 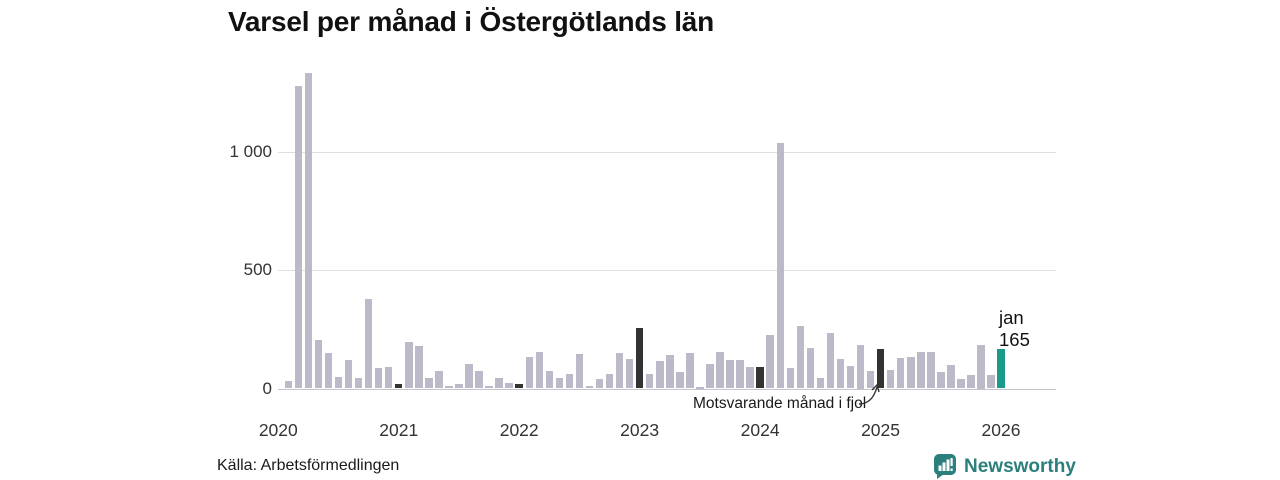 I want to click on source-label: Källa: Arbetsförmedlingen, so click(x=308, y=465).